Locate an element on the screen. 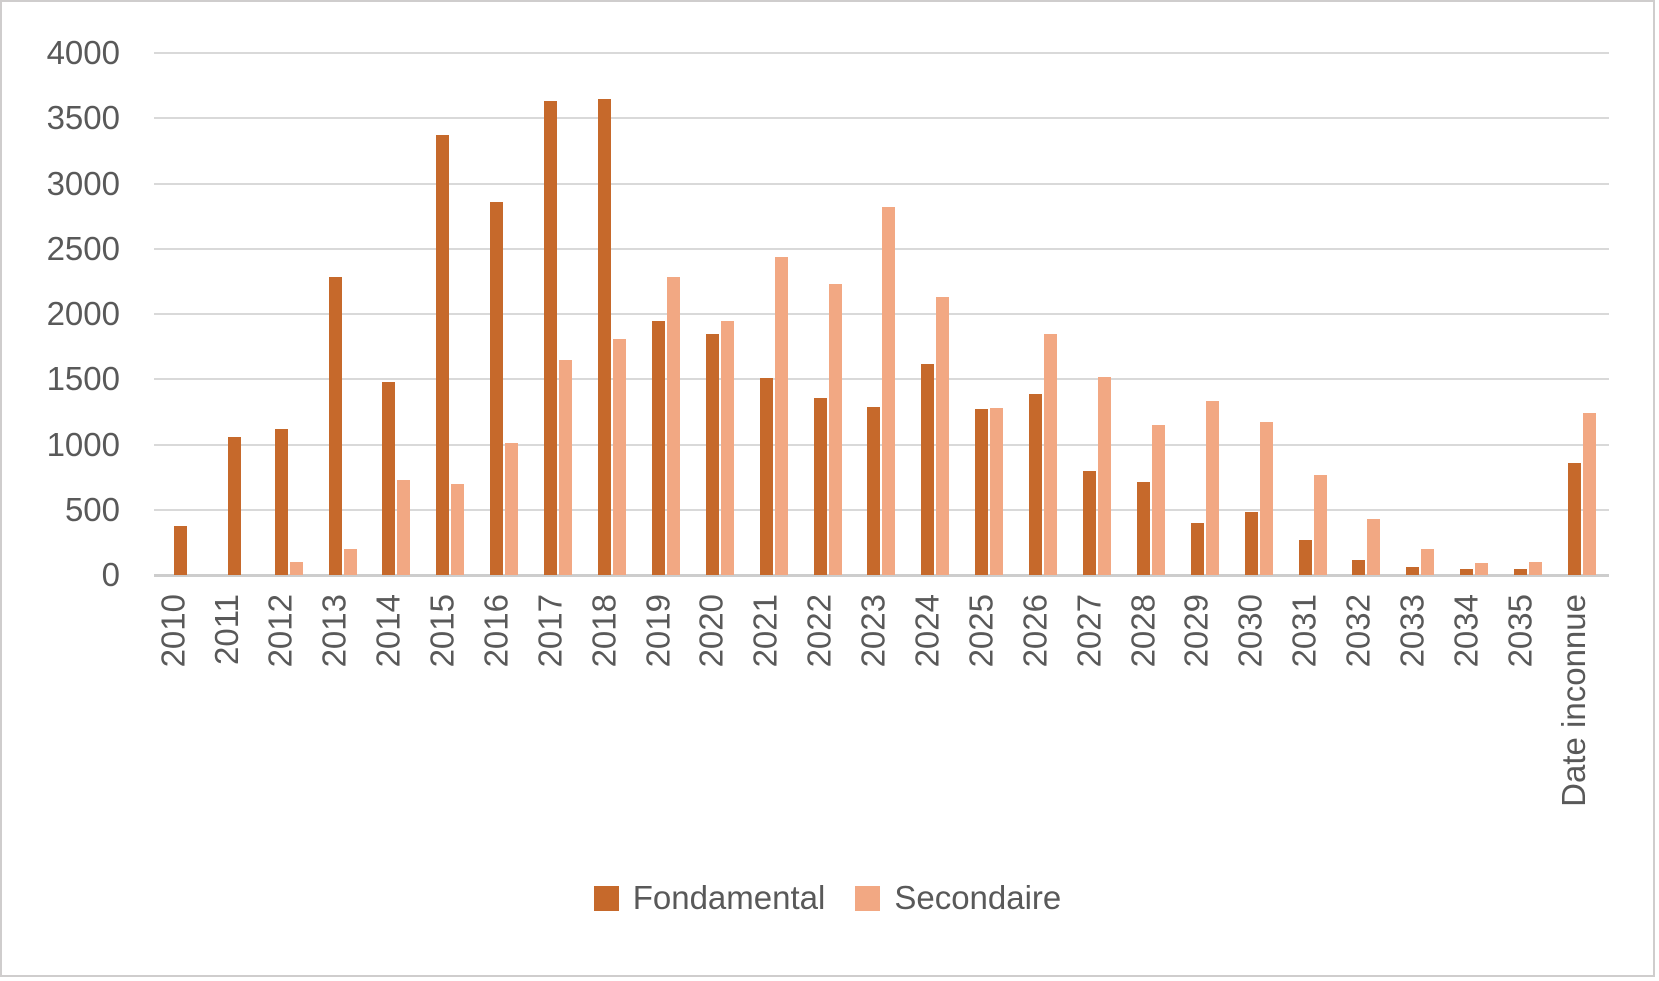 The width and height of the screenshot is (1659, 981). bar-secondaire-2020 is located at coordinates (727, 447).